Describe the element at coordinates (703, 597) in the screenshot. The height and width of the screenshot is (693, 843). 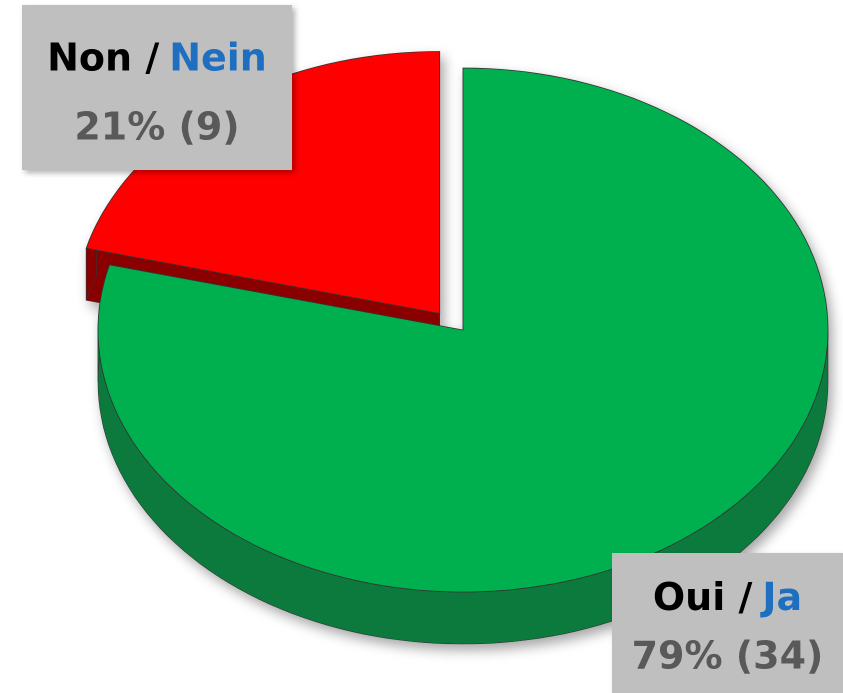
I see `category-label-part: Oui /` at that location.